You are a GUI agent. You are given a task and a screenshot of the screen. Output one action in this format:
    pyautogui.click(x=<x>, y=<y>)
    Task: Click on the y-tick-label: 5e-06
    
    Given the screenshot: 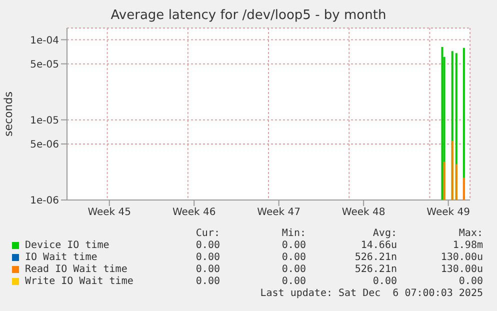 What is the action you would take?
    pyautogui.click(x=44, y=145)
    